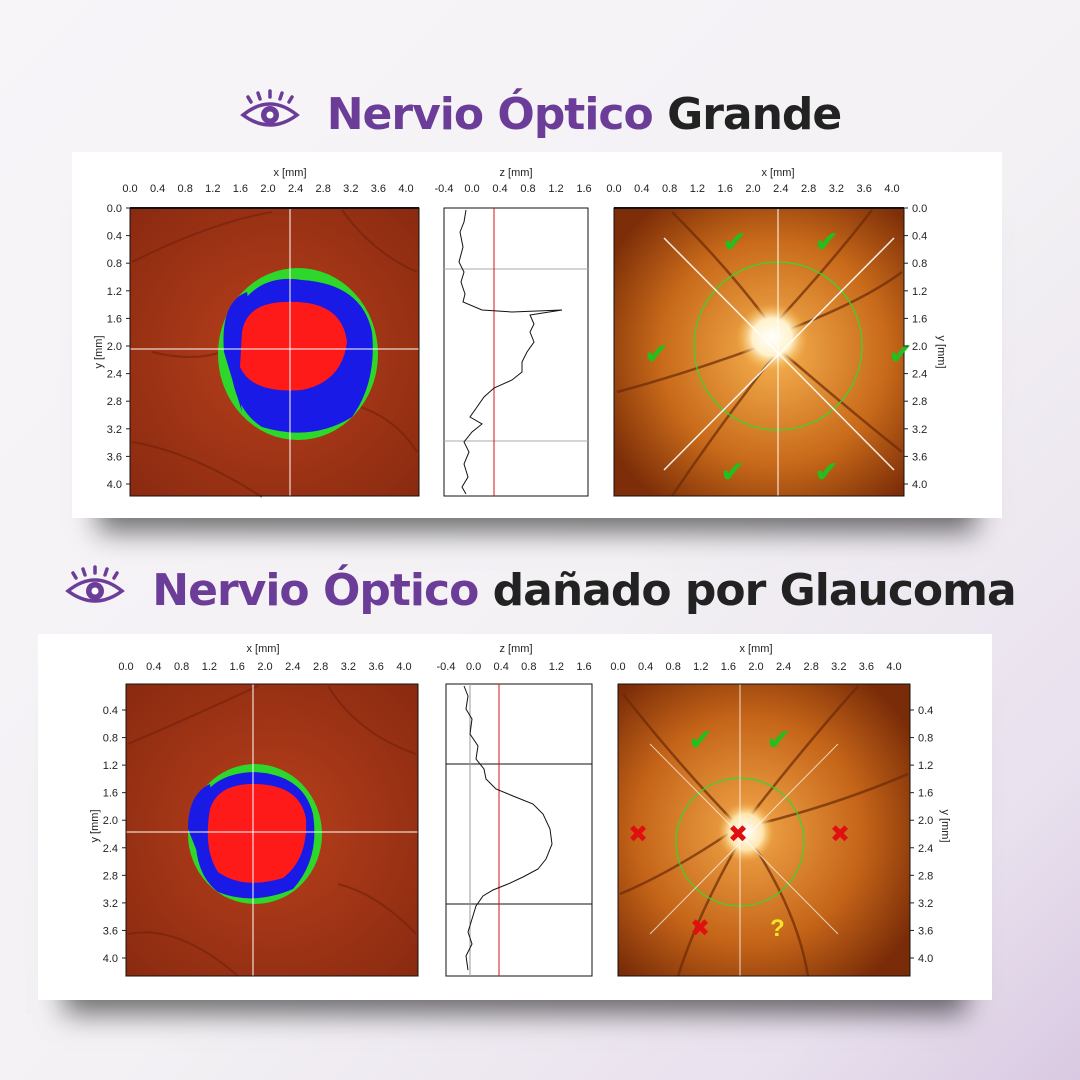 The image size is (1080, 1080). What do you see at coordinates (919, 347) in the screenshot?
I see `y-tick-label-right: 2.0` at bounding box center [919, 347].